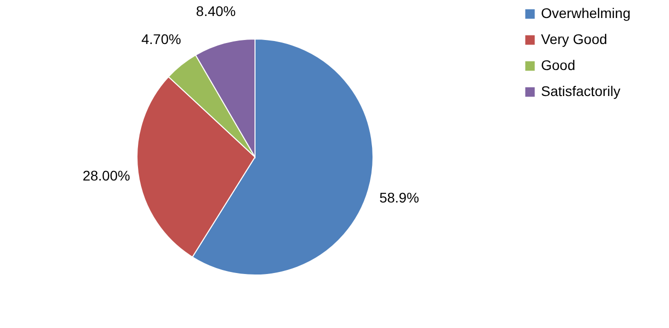 This screenshot has height=328, width=669. Describe the element at coordinates (585, 13) in the screenshot. I see `legend-label: Overwhelming` at that location.